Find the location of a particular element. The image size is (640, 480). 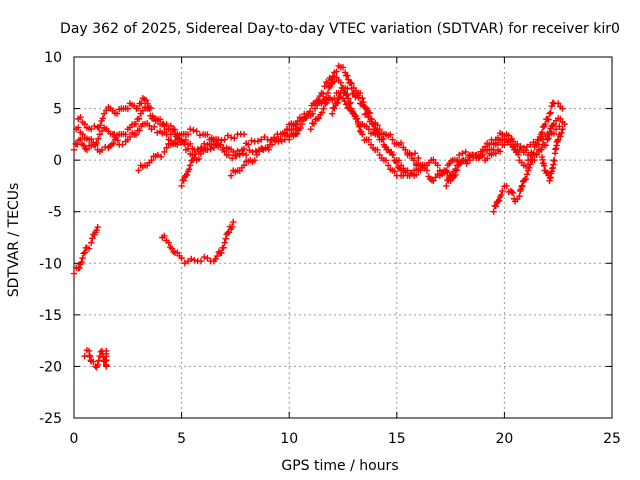

y-tick-label: 5 is located at coordinates (57, 110).